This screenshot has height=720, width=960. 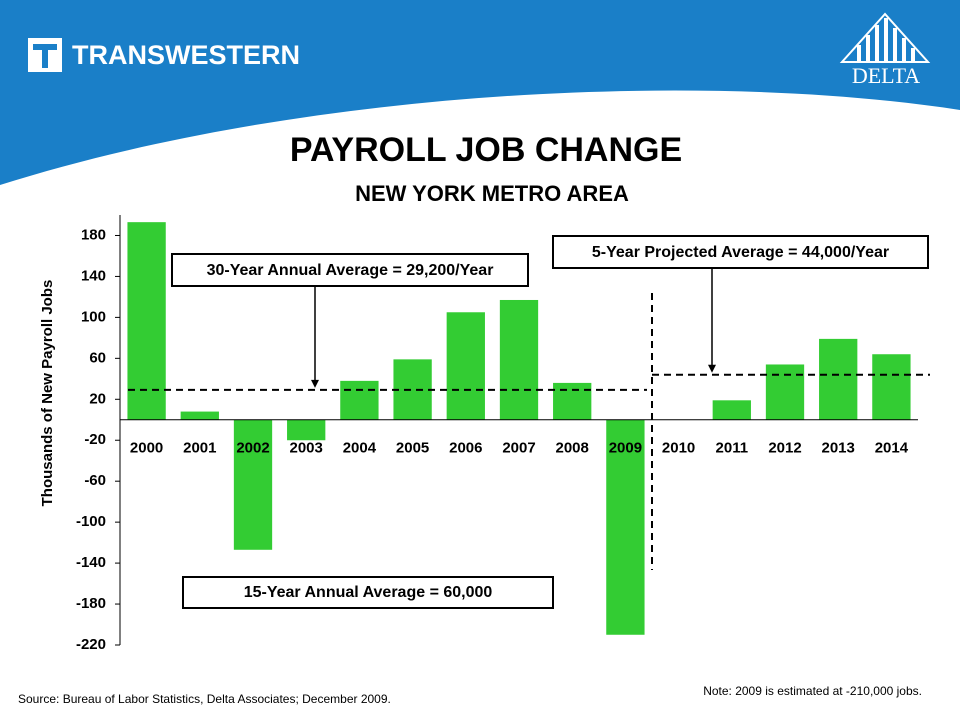 What do you see at coordinates (95, 480) in the screenshot?
I see `y-tick-label: -60` at bounding box center [95, 480].